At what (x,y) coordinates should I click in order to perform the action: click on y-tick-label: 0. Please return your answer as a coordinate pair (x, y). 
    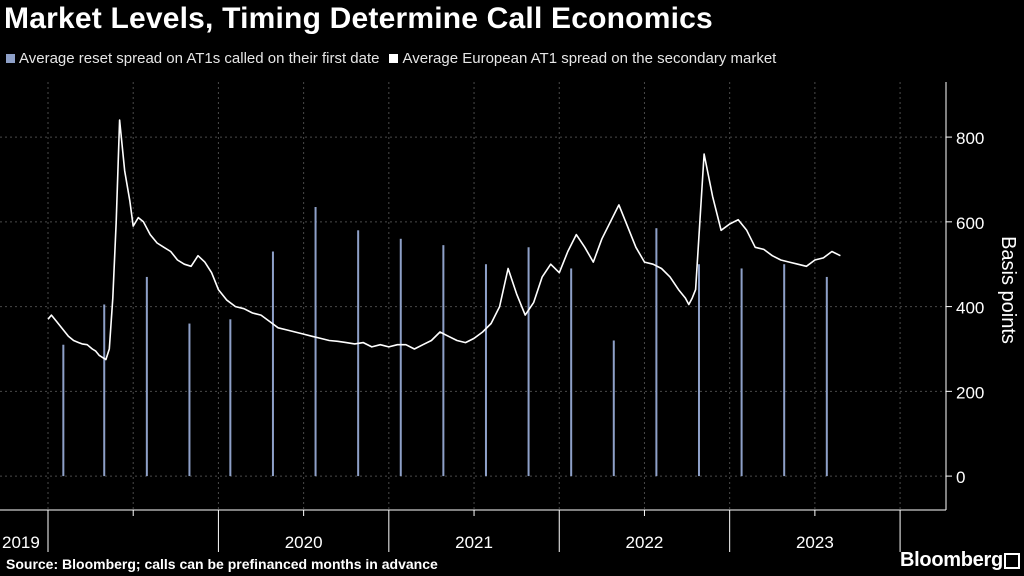
    Looking at the image, I should click on (960, 477).